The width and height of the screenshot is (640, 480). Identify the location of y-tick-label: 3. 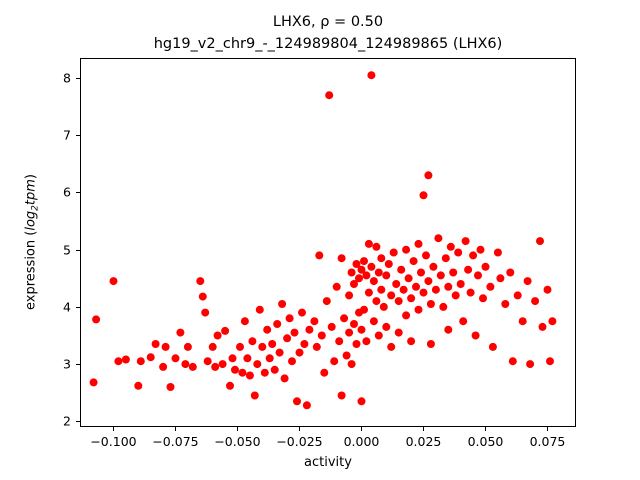
(67, 364).